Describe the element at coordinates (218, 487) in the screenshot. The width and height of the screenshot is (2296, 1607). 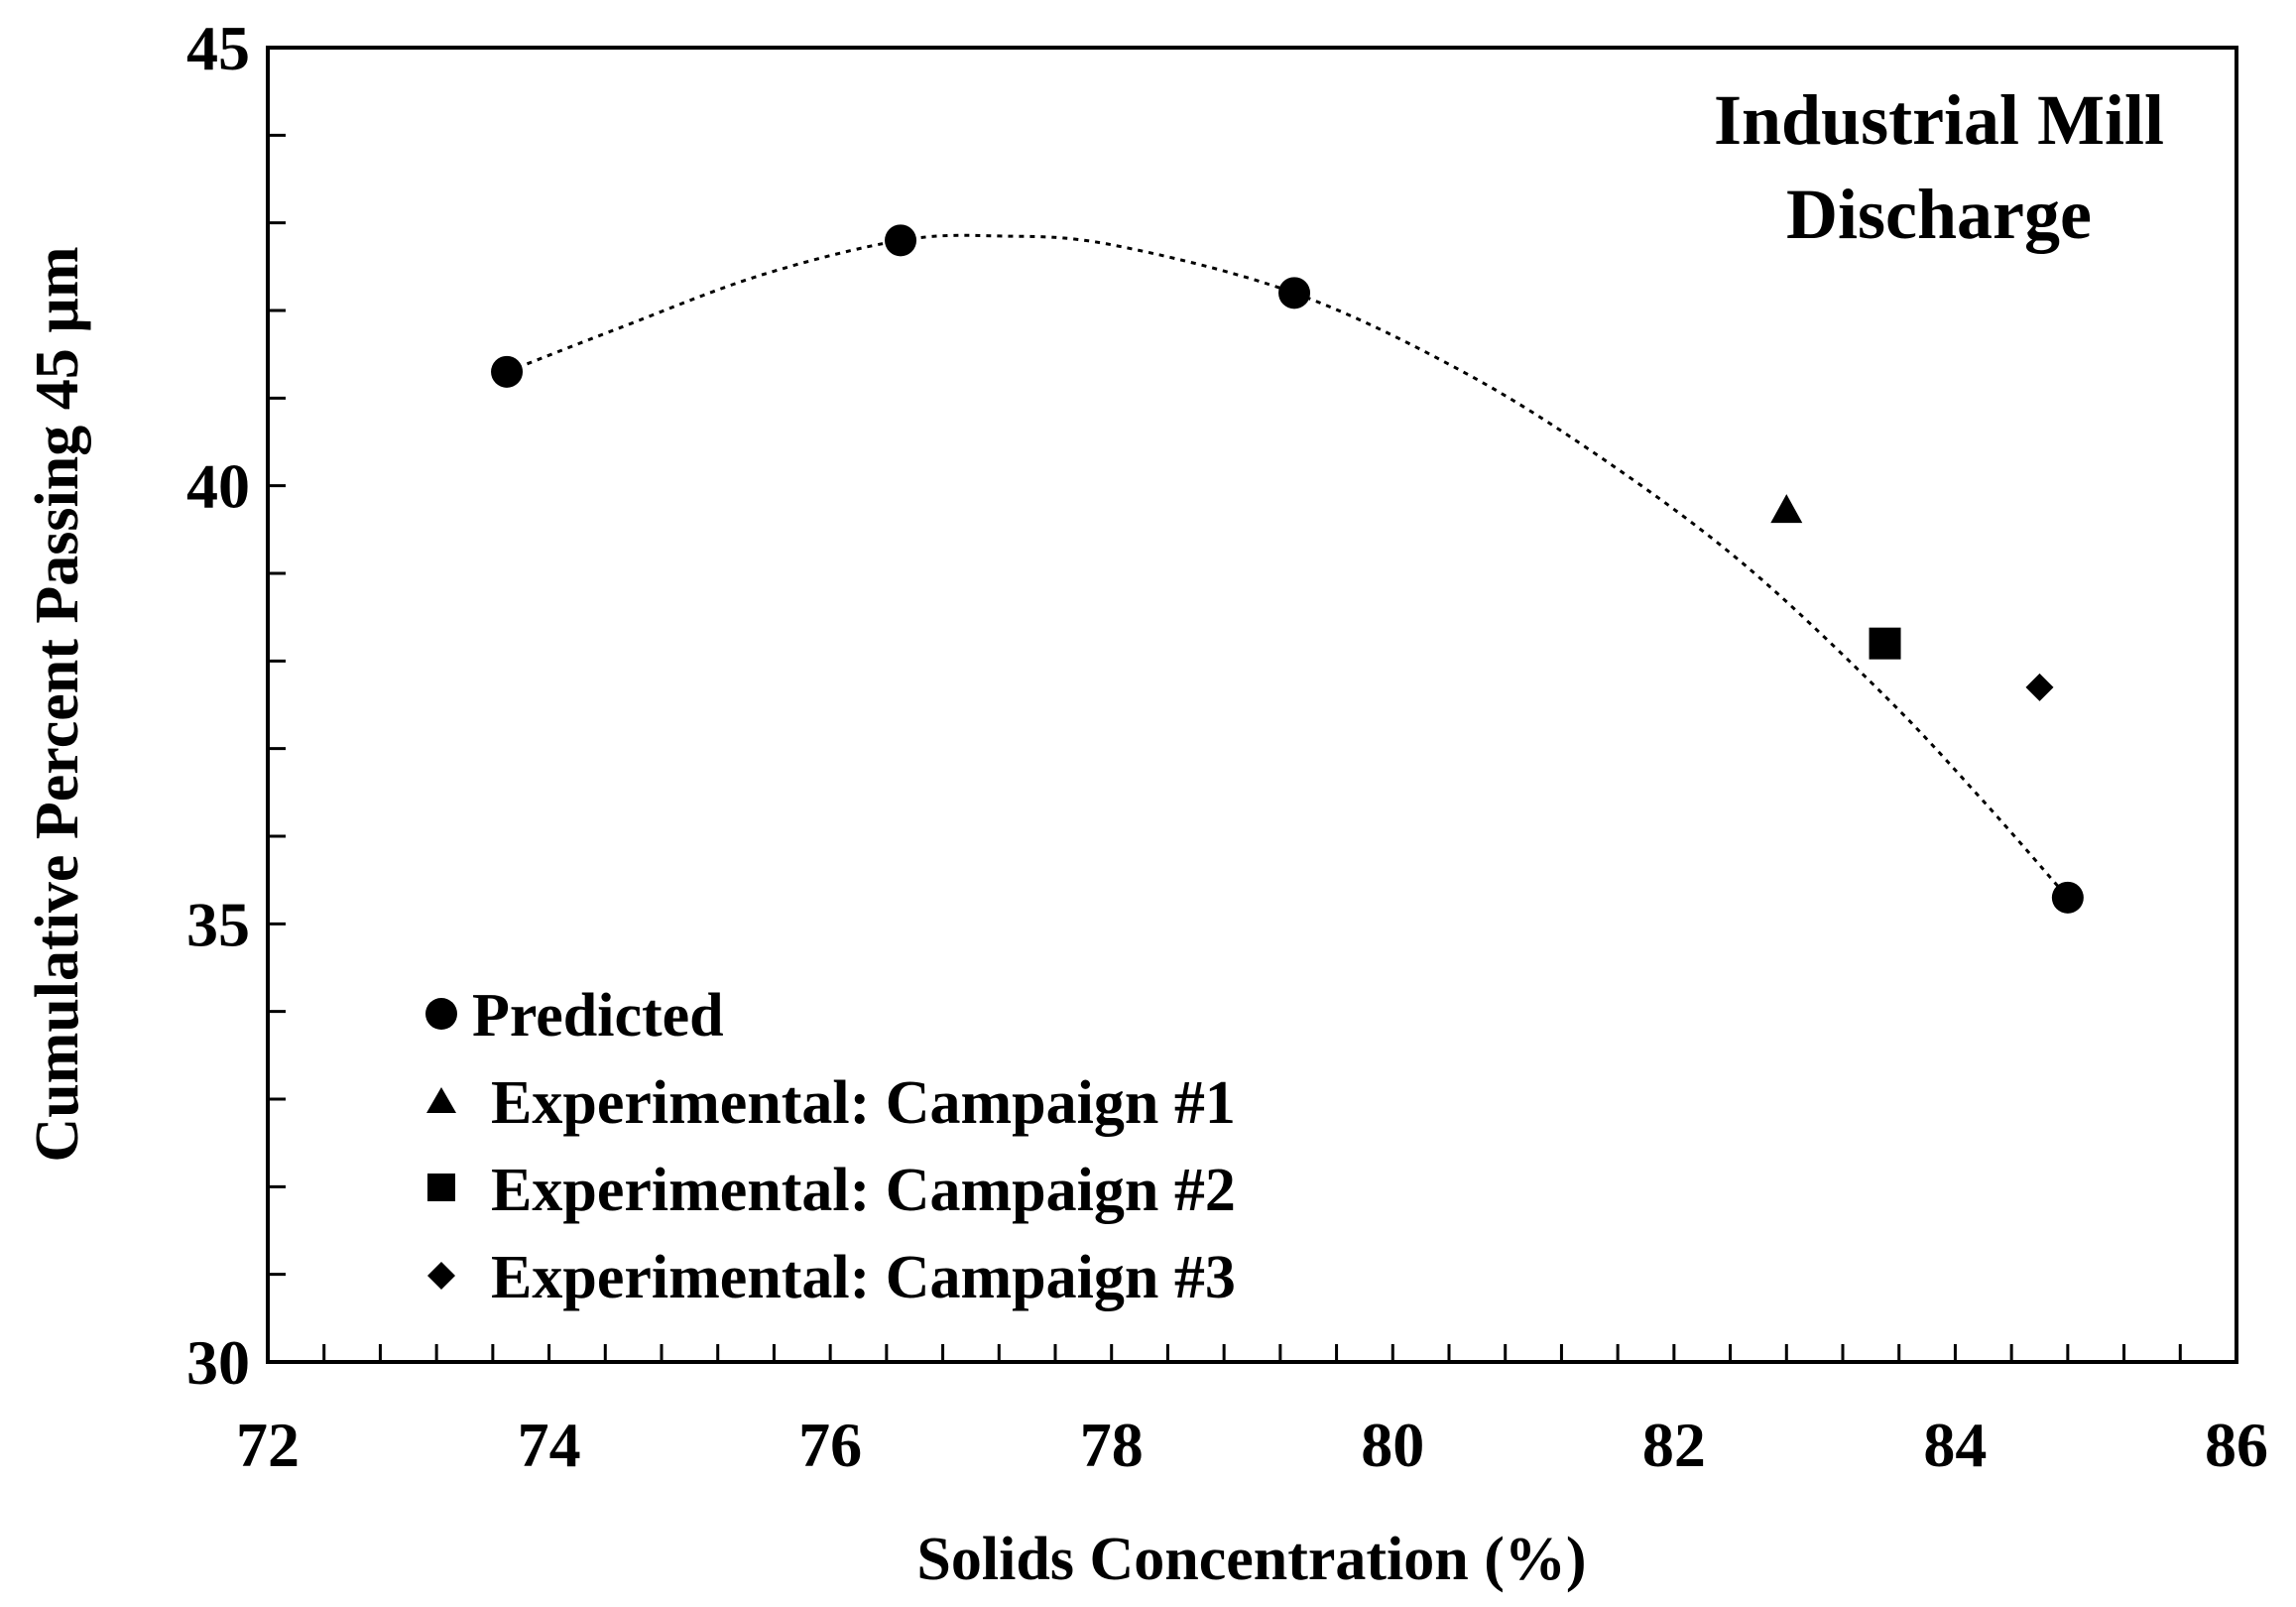
I see `y-tick-label: 40` at that location.